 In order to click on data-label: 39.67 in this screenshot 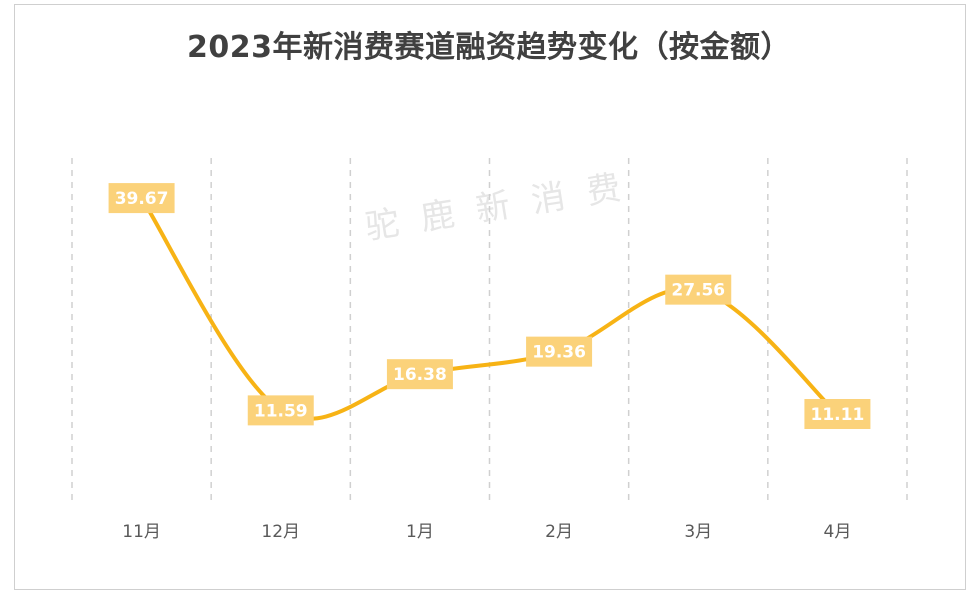, I will do `click(141, 198)`.